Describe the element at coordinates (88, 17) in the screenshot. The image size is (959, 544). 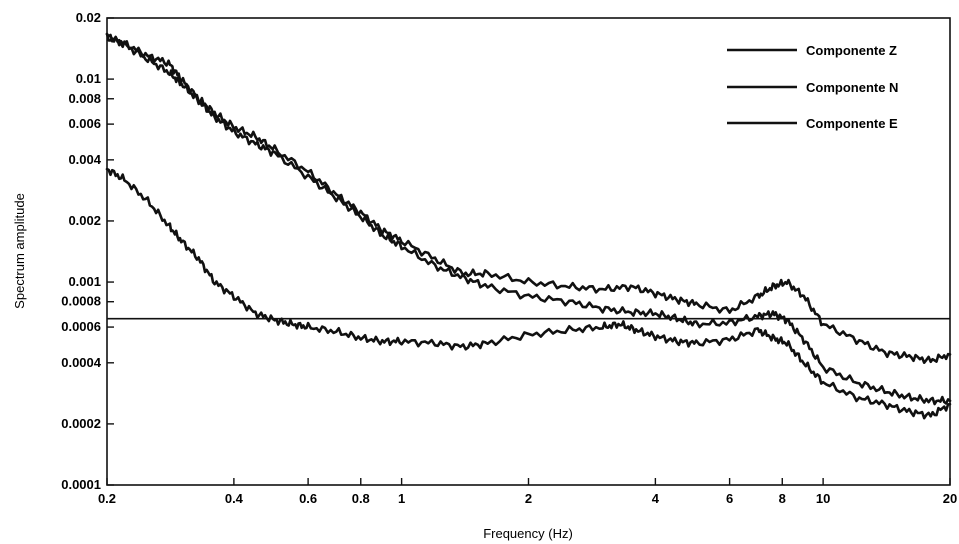
I see `y-tick-label: 0.02` at that location.